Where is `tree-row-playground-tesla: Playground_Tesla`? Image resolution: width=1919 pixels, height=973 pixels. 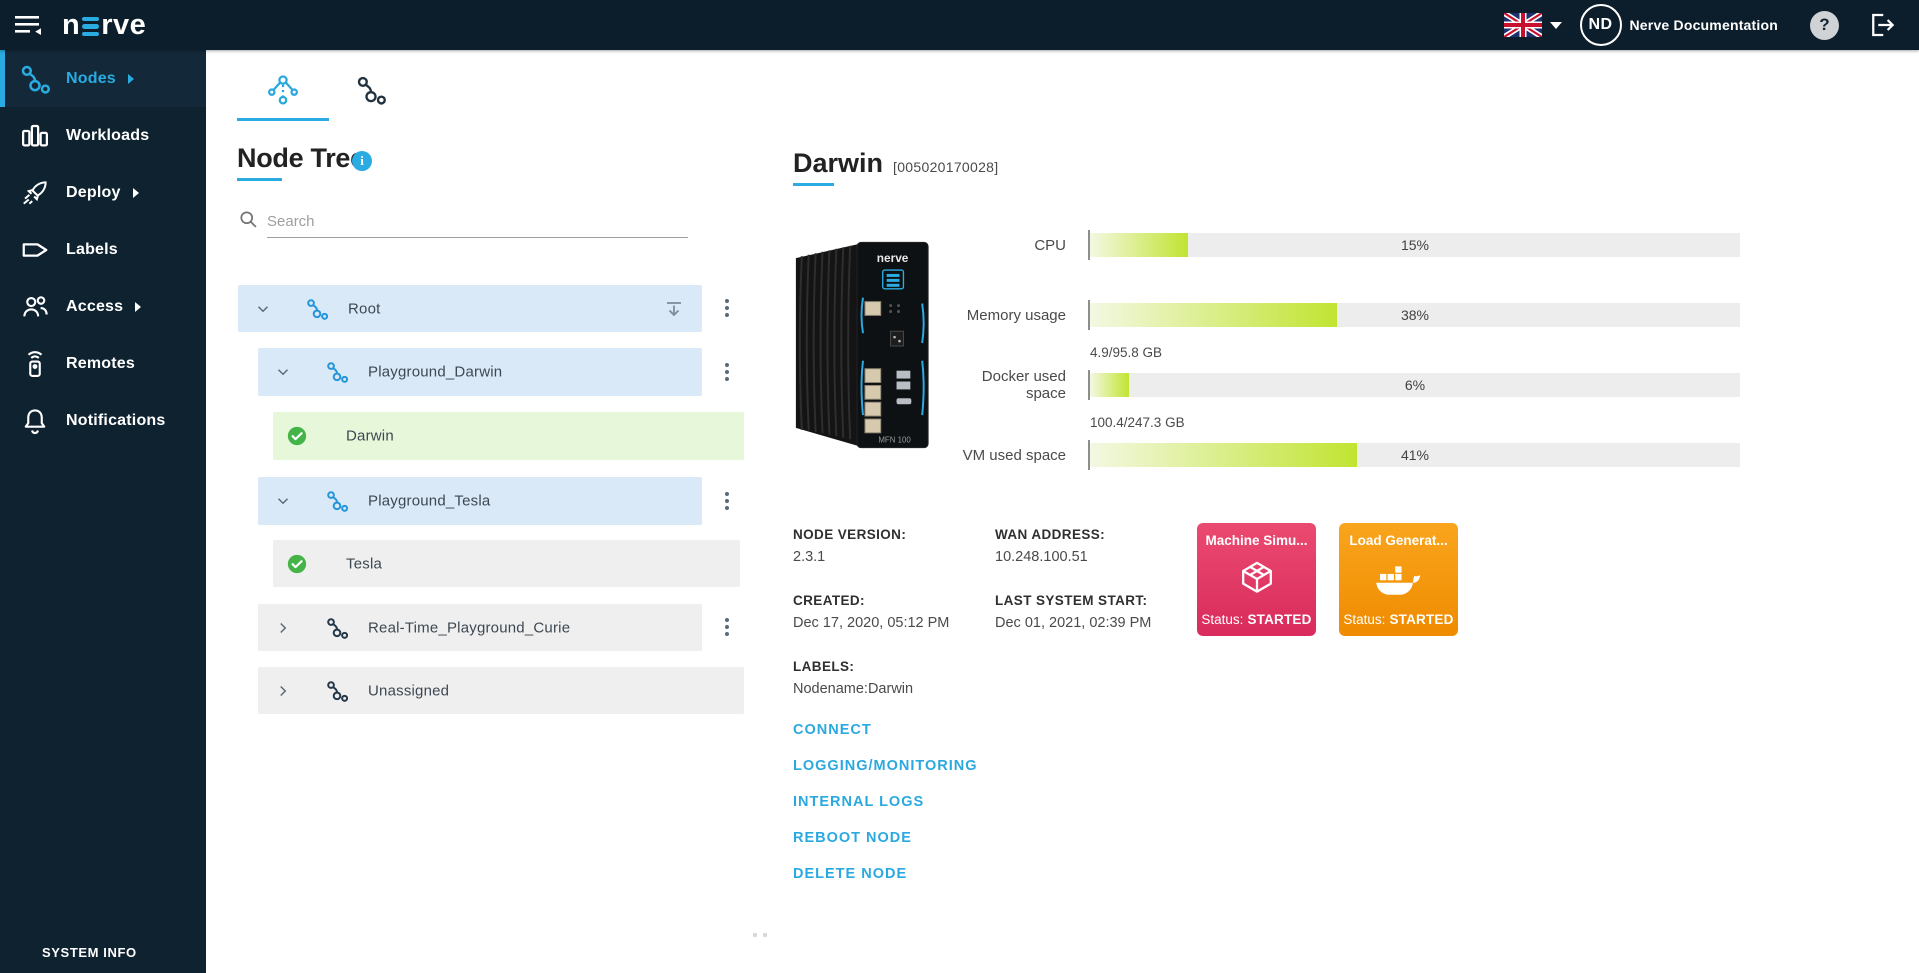
tree-row-playground-tesla: Playground_Tesla is located at coordinates (480, 501).